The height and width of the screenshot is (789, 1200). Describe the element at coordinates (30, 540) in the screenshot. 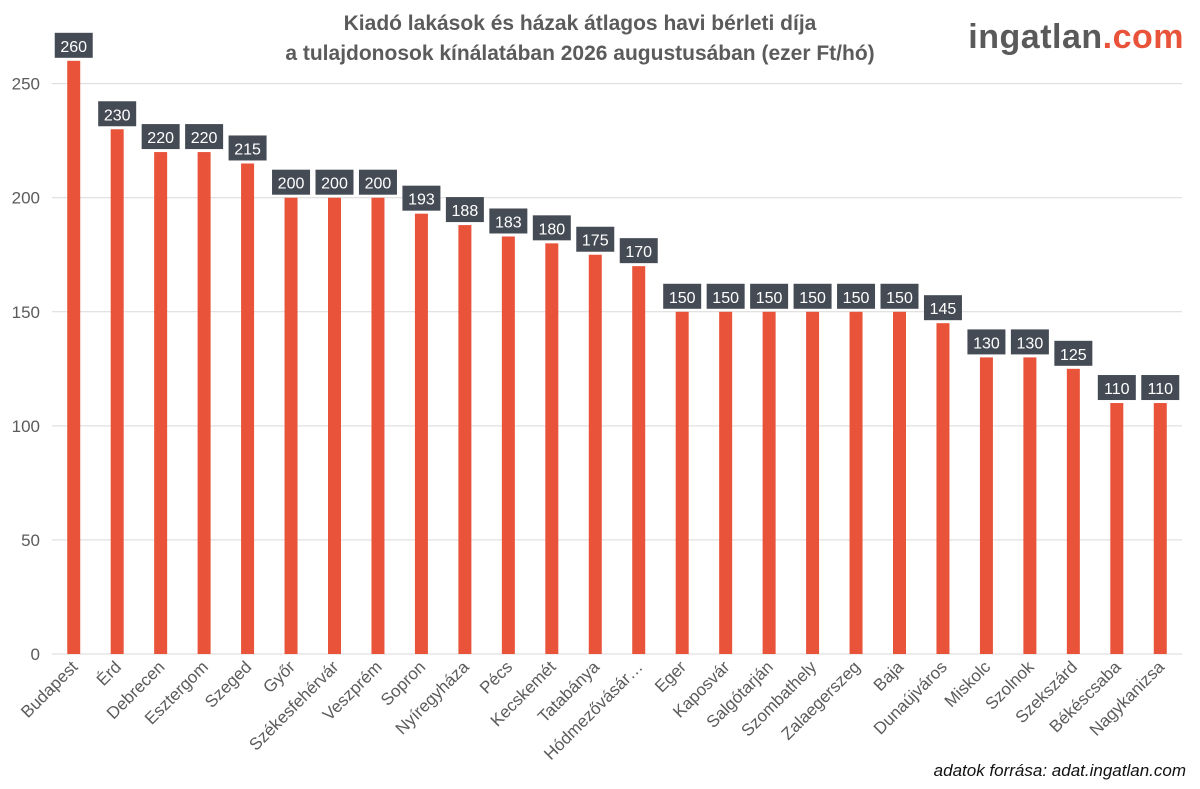

I see `y-tick-label: 50` at that location.